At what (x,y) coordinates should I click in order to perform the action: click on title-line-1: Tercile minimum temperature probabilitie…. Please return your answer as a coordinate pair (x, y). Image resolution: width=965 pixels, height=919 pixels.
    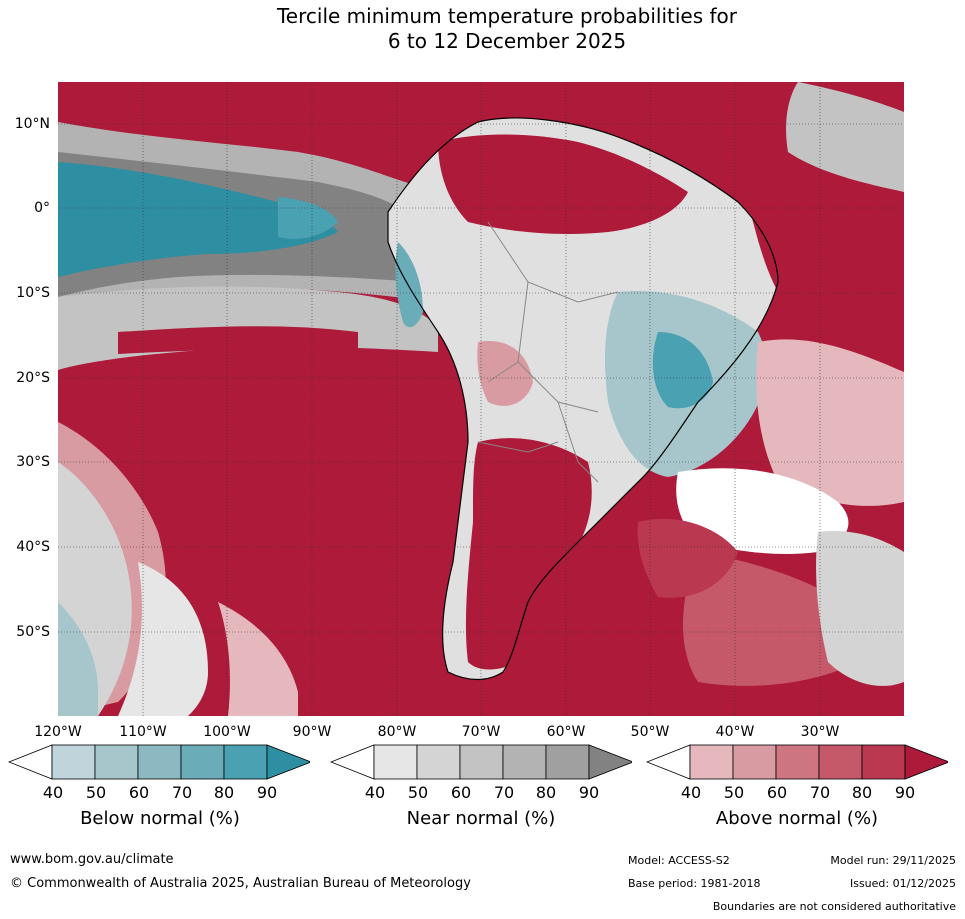
    Looking at the image, I should click on (507, 16).